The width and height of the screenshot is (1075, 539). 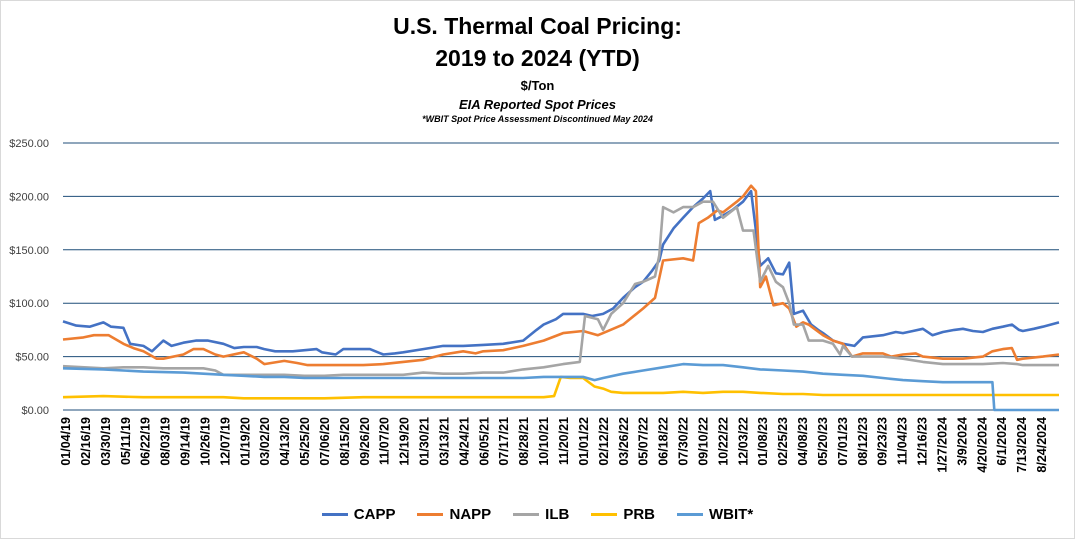 I want to click on x-tick-label: 09/26/20, so click(x=365, y=441).